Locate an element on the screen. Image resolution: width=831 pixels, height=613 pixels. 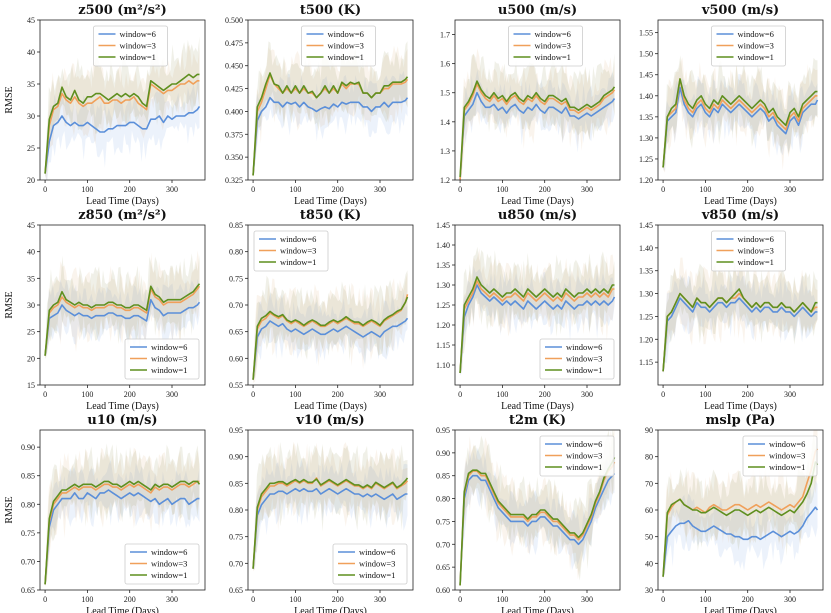
y-tick-label: 1.4 is located at coordinates (445, 122).